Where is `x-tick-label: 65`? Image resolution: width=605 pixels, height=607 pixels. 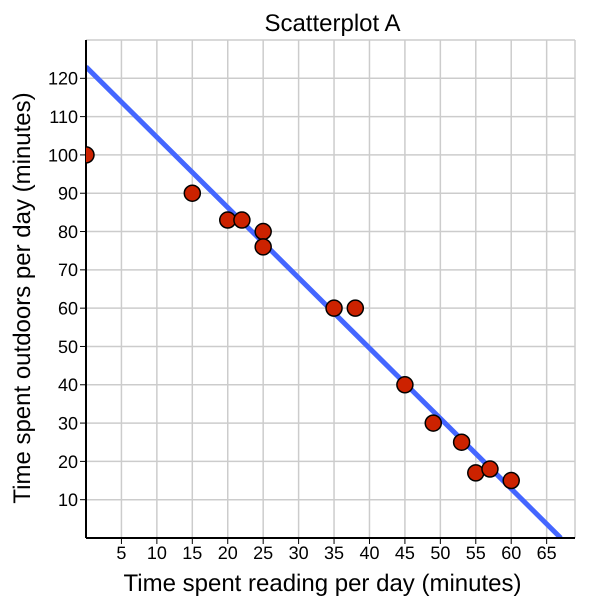
x-tick-label: 65 is located at coordinates (546, 552).